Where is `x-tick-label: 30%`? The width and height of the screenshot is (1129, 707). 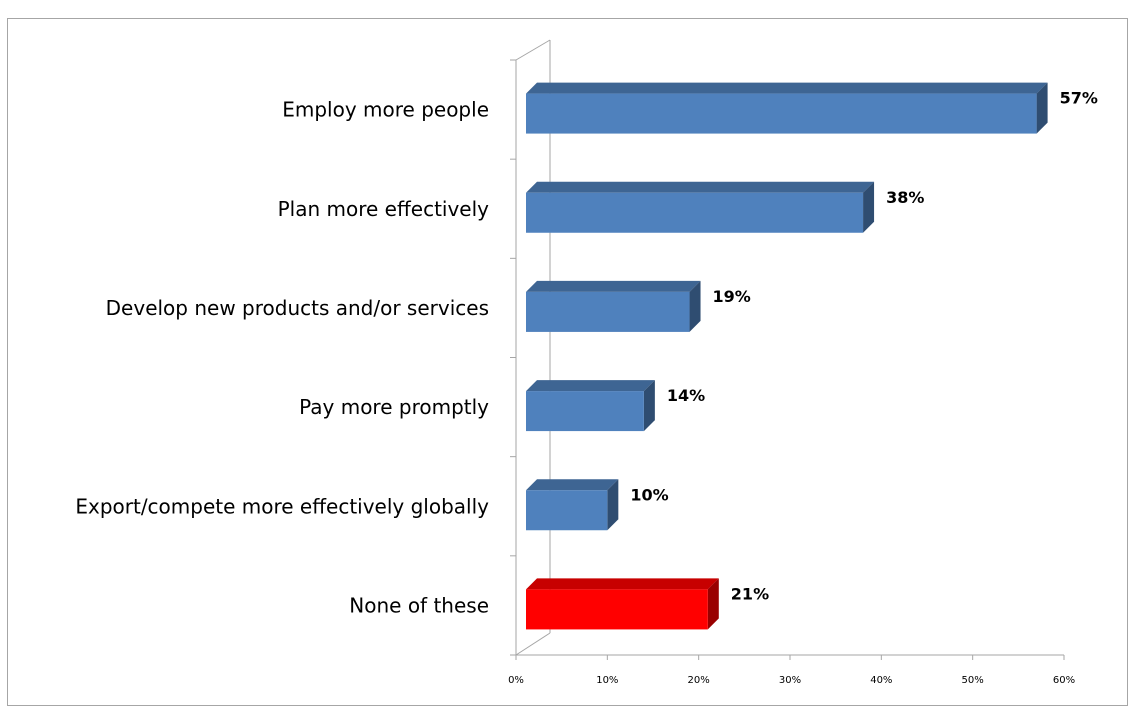
x-tick-label: 30% is located at coordinates (790, 680).